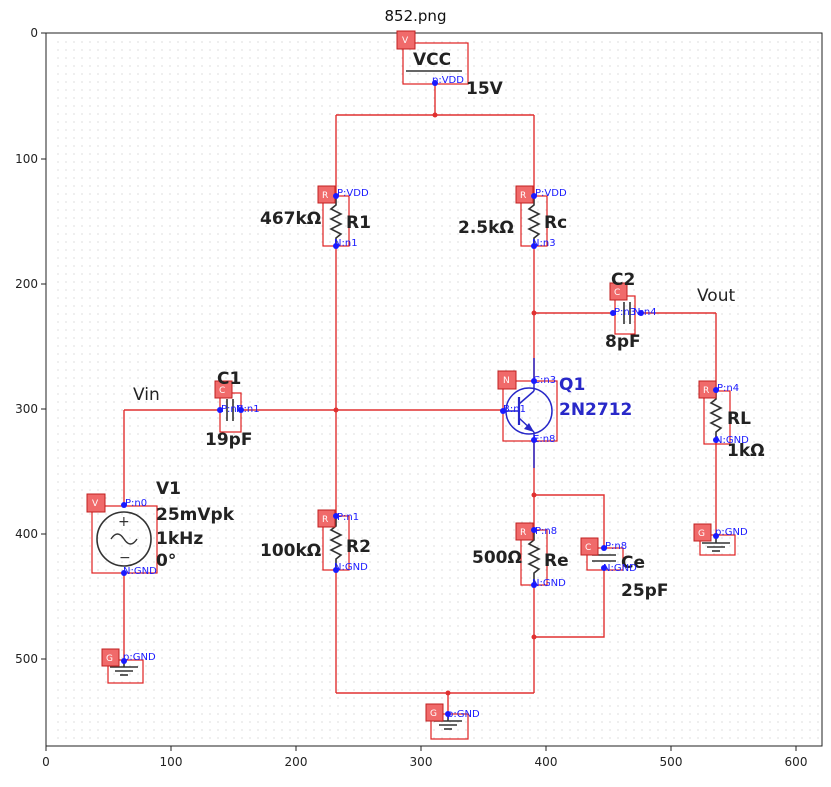  What do you see at coordinates (485, 89) in the screenshot?
I see `vcc-value: 15V` at bounding box center [485, 89].